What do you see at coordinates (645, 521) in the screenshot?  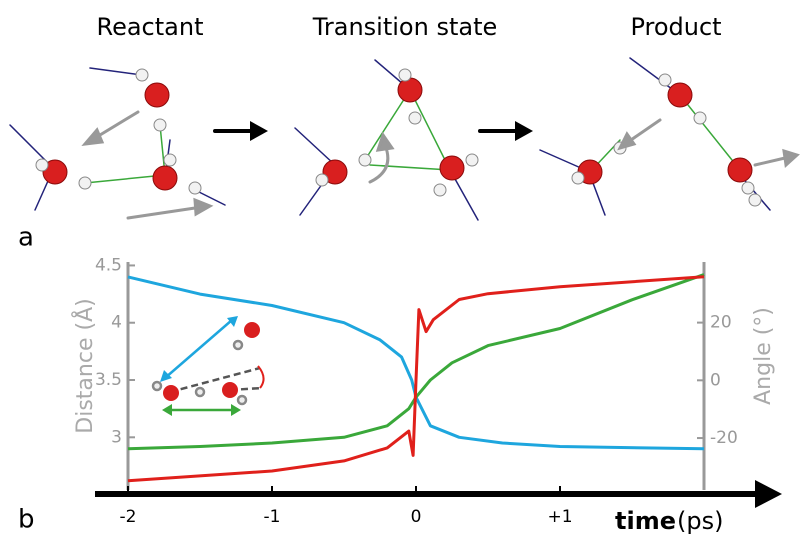 I see `x-axis-label: time` at bounding box center [645, 521].